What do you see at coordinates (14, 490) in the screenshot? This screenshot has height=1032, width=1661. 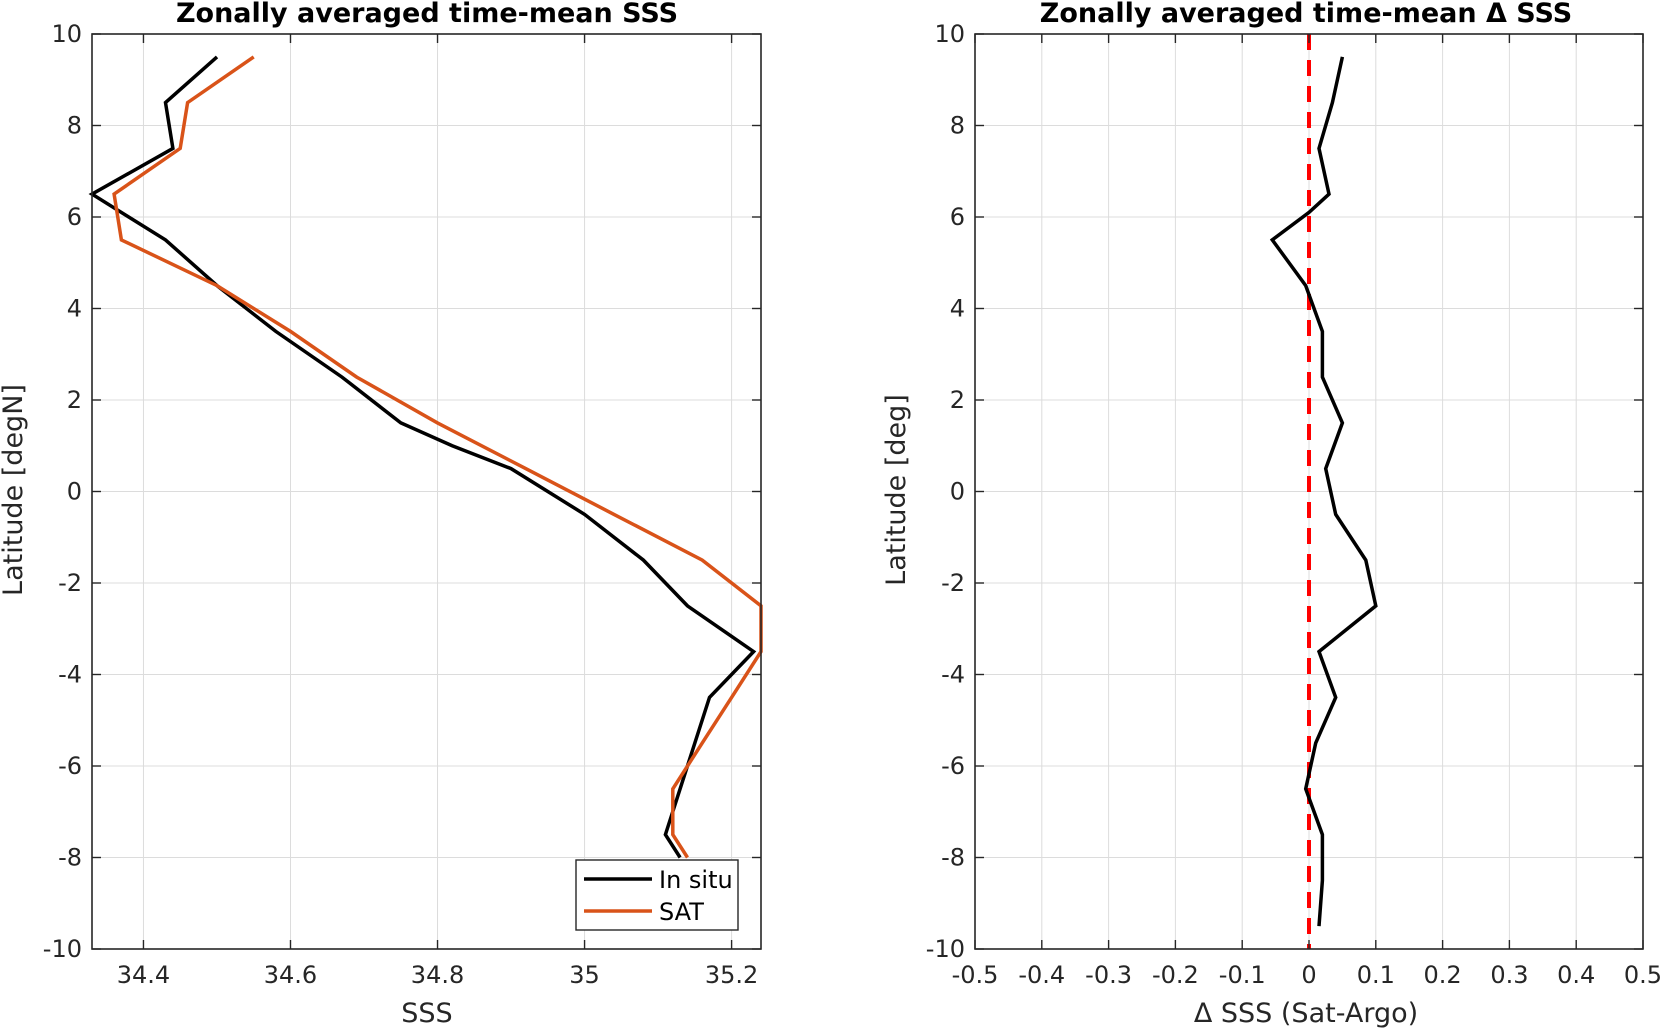 I see `sss-y-axis-label: Latitude [degN]` at bounding box center [14, 490].